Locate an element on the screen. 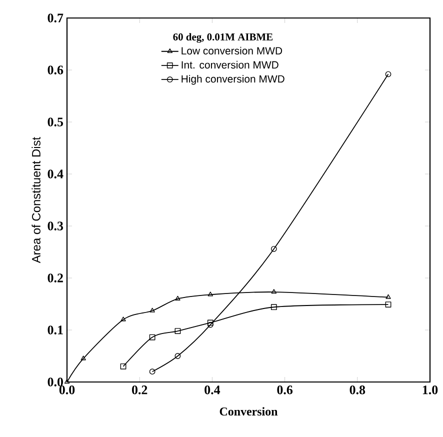  x-axis-title: Conversion is located at coordinates (249, 411).